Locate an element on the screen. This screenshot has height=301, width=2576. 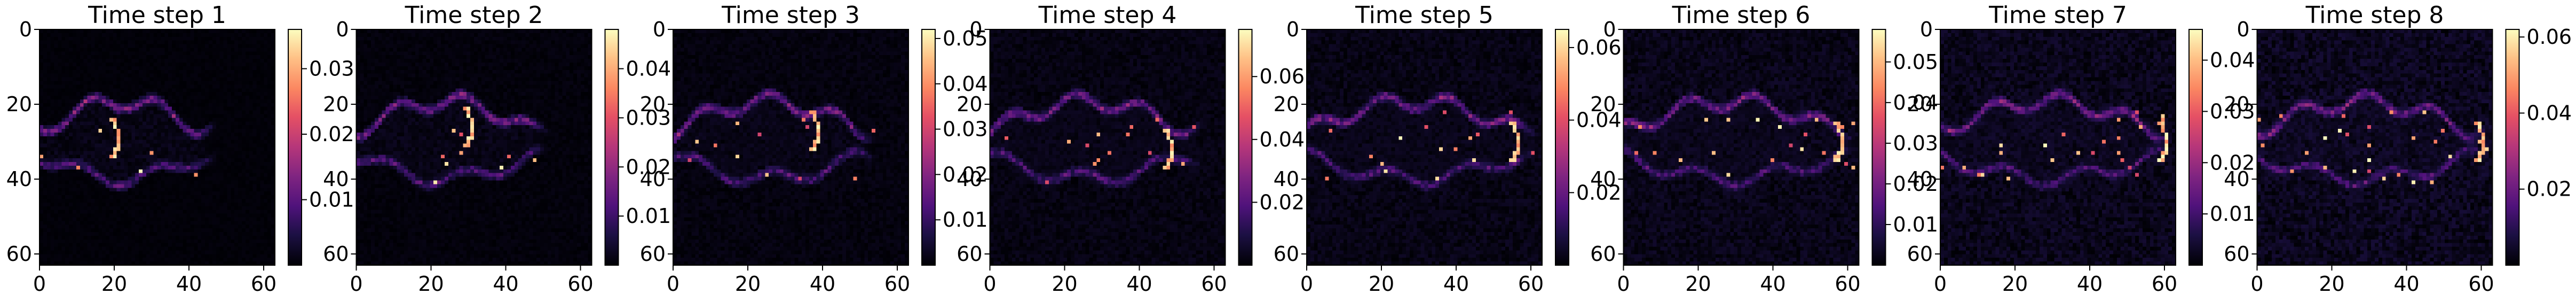
panel-title: Time step 4 is located at coordinates (1107, 15).